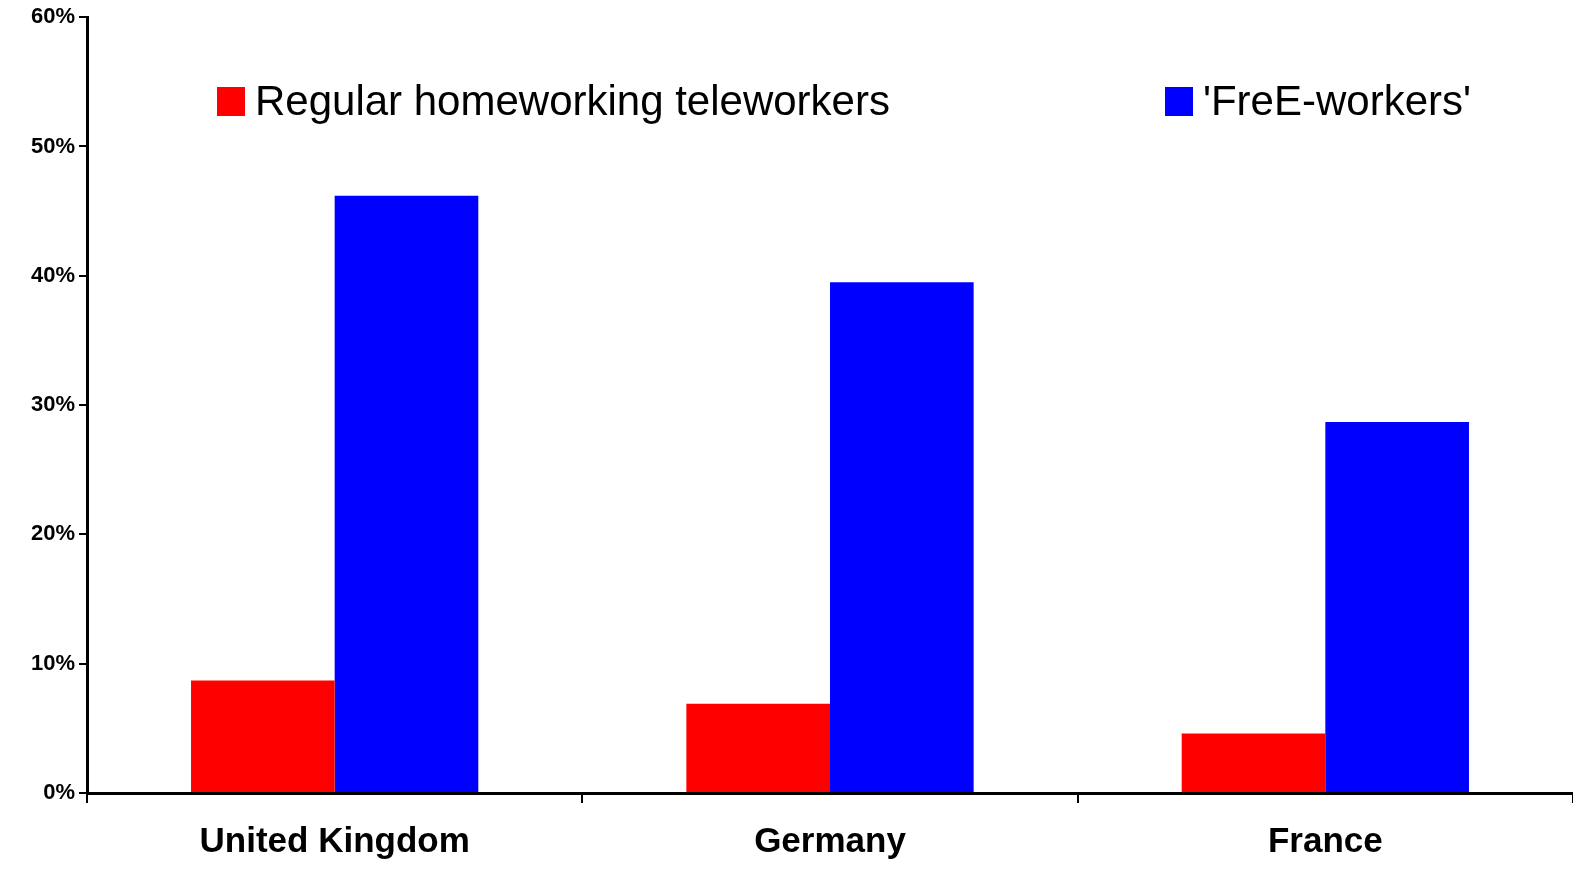 The height and width of the screenshot is (869, 1573). Describe the element at coordinates (52, 145) in the screenshot. I see `y-tick-label: 50%` at that location.